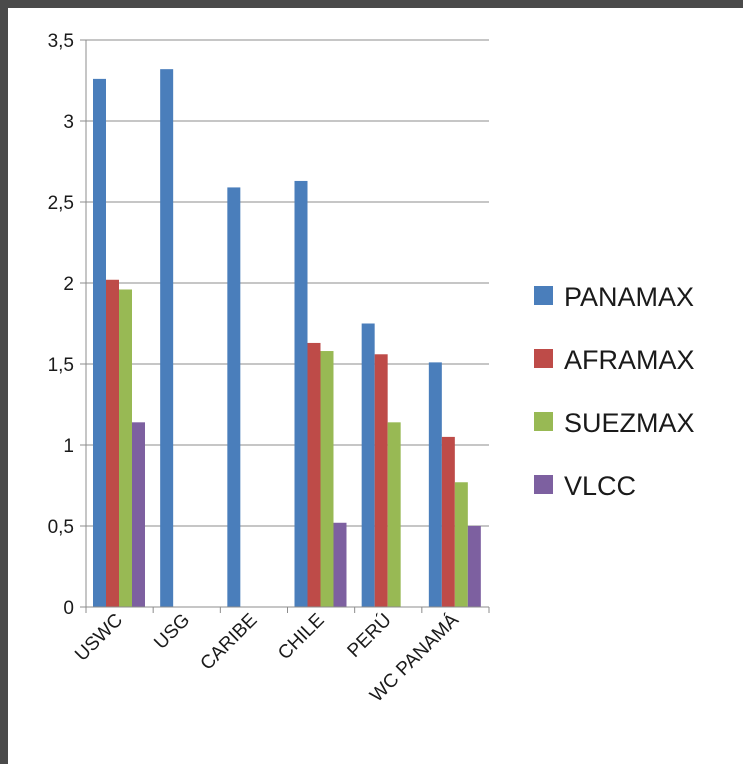 The height and width of the screenshot is (764, 743). Describe the element at coordinates (61, 41) in the screenshot. I see `y-tick-label: 3,5` at that location.